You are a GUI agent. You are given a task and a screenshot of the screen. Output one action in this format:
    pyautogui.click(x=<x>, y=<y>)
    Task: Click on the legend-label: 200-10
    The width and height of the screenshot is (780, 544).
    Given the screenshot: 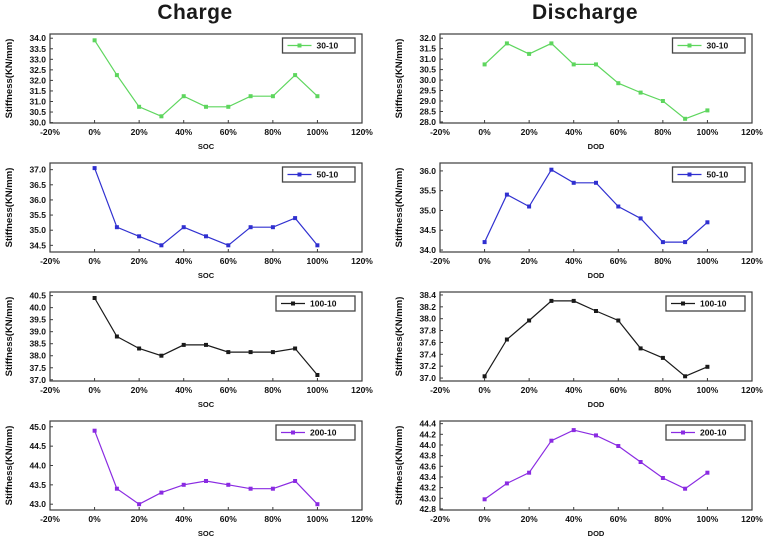 What is the action you would take?
    pyautogui.click(x=713, y=433)
    